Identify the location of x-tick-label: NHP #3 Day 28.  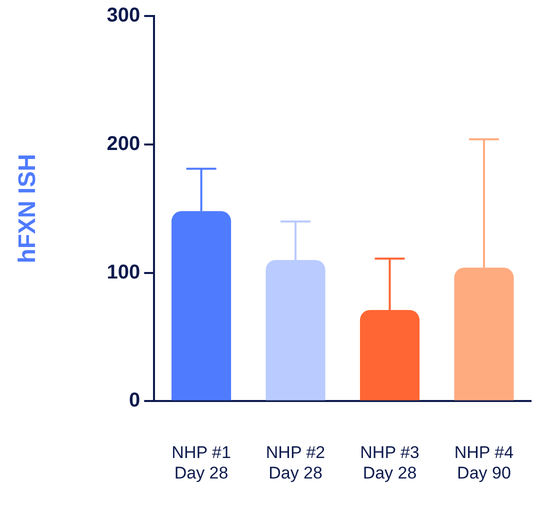
(390, 462).